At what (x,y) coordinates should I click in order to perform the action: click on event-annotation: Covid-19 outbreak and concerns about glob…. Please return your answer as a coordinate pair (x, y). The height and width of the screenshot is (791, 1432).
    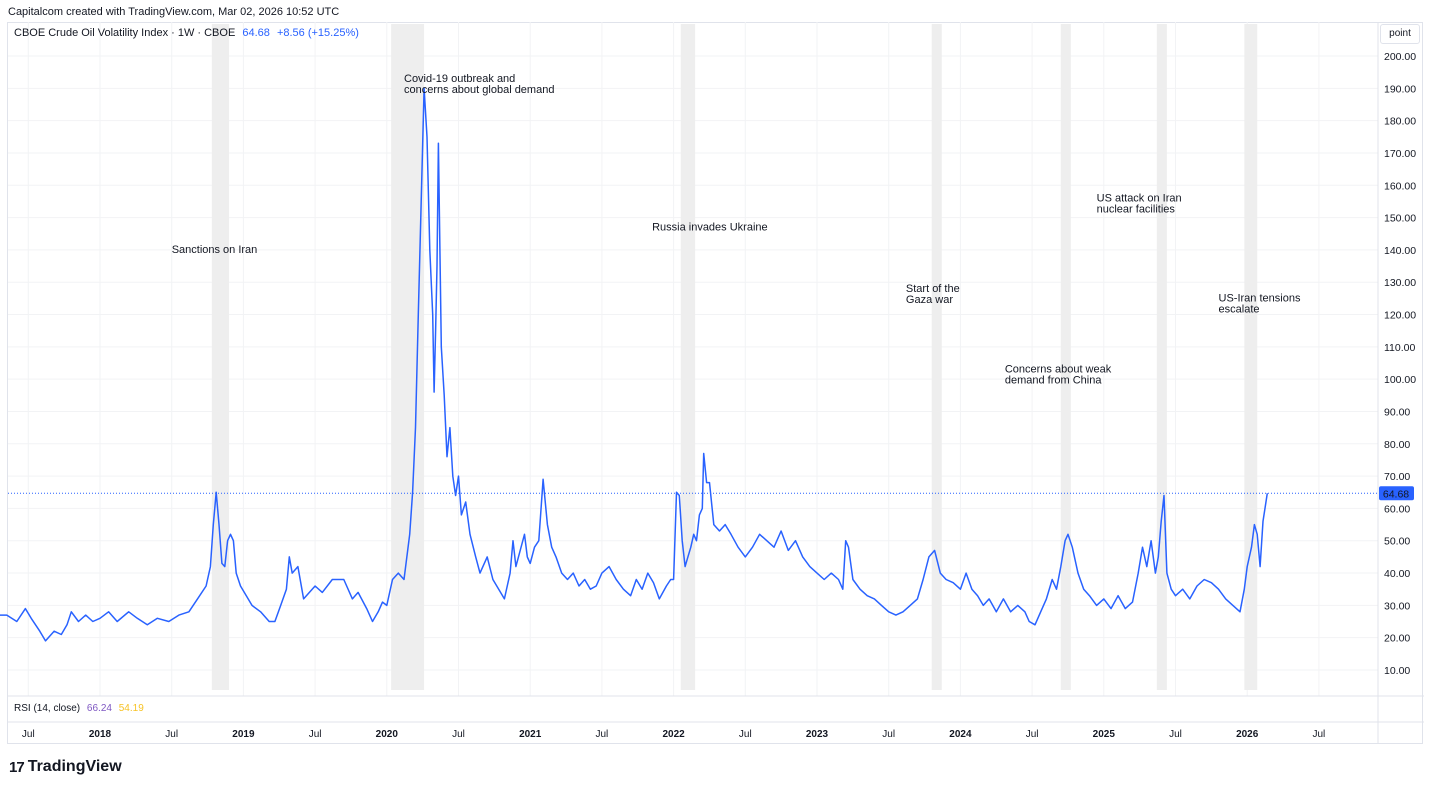
    Looking at the image, I should click on (479, 84).